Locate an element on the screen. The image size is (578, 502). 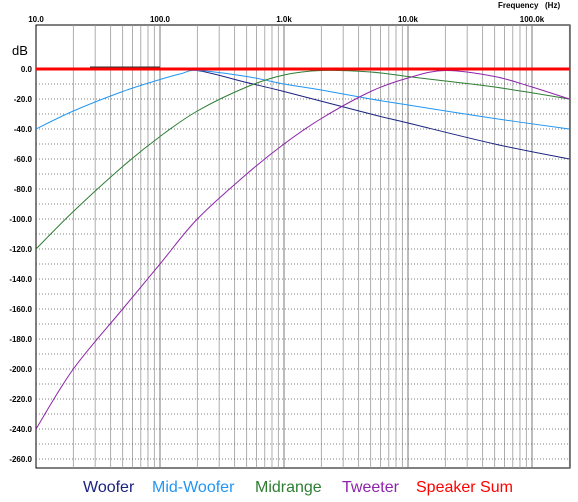
y-tick-label: 0.0 is located at coordinates (27, 69).